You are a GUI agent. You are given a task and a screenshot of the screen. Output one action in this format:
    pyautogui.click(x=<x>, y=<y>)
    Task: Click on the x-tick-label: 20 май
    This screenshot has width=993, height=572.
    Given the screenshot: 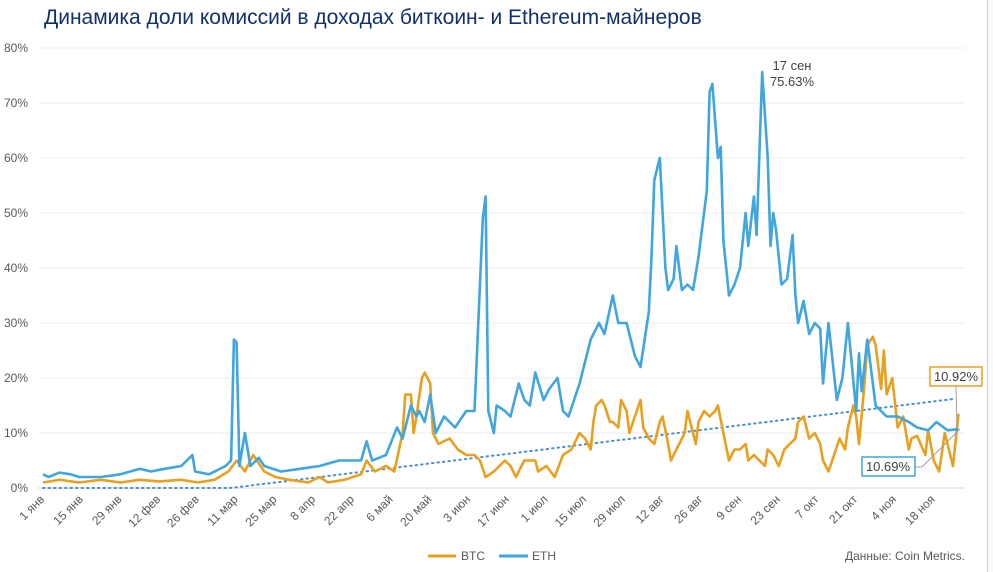 What is the action you would take?
    pyautogui.click(x=415, y=510)
    